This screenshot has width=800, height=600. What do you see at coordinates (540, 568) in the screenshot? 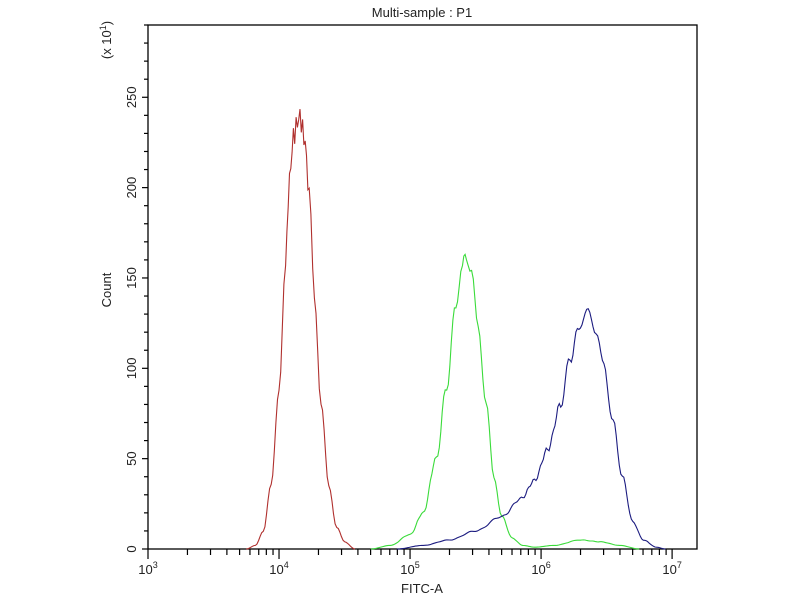
I see `x-tick-label: 10⁶` at bounding box center [540, 568].